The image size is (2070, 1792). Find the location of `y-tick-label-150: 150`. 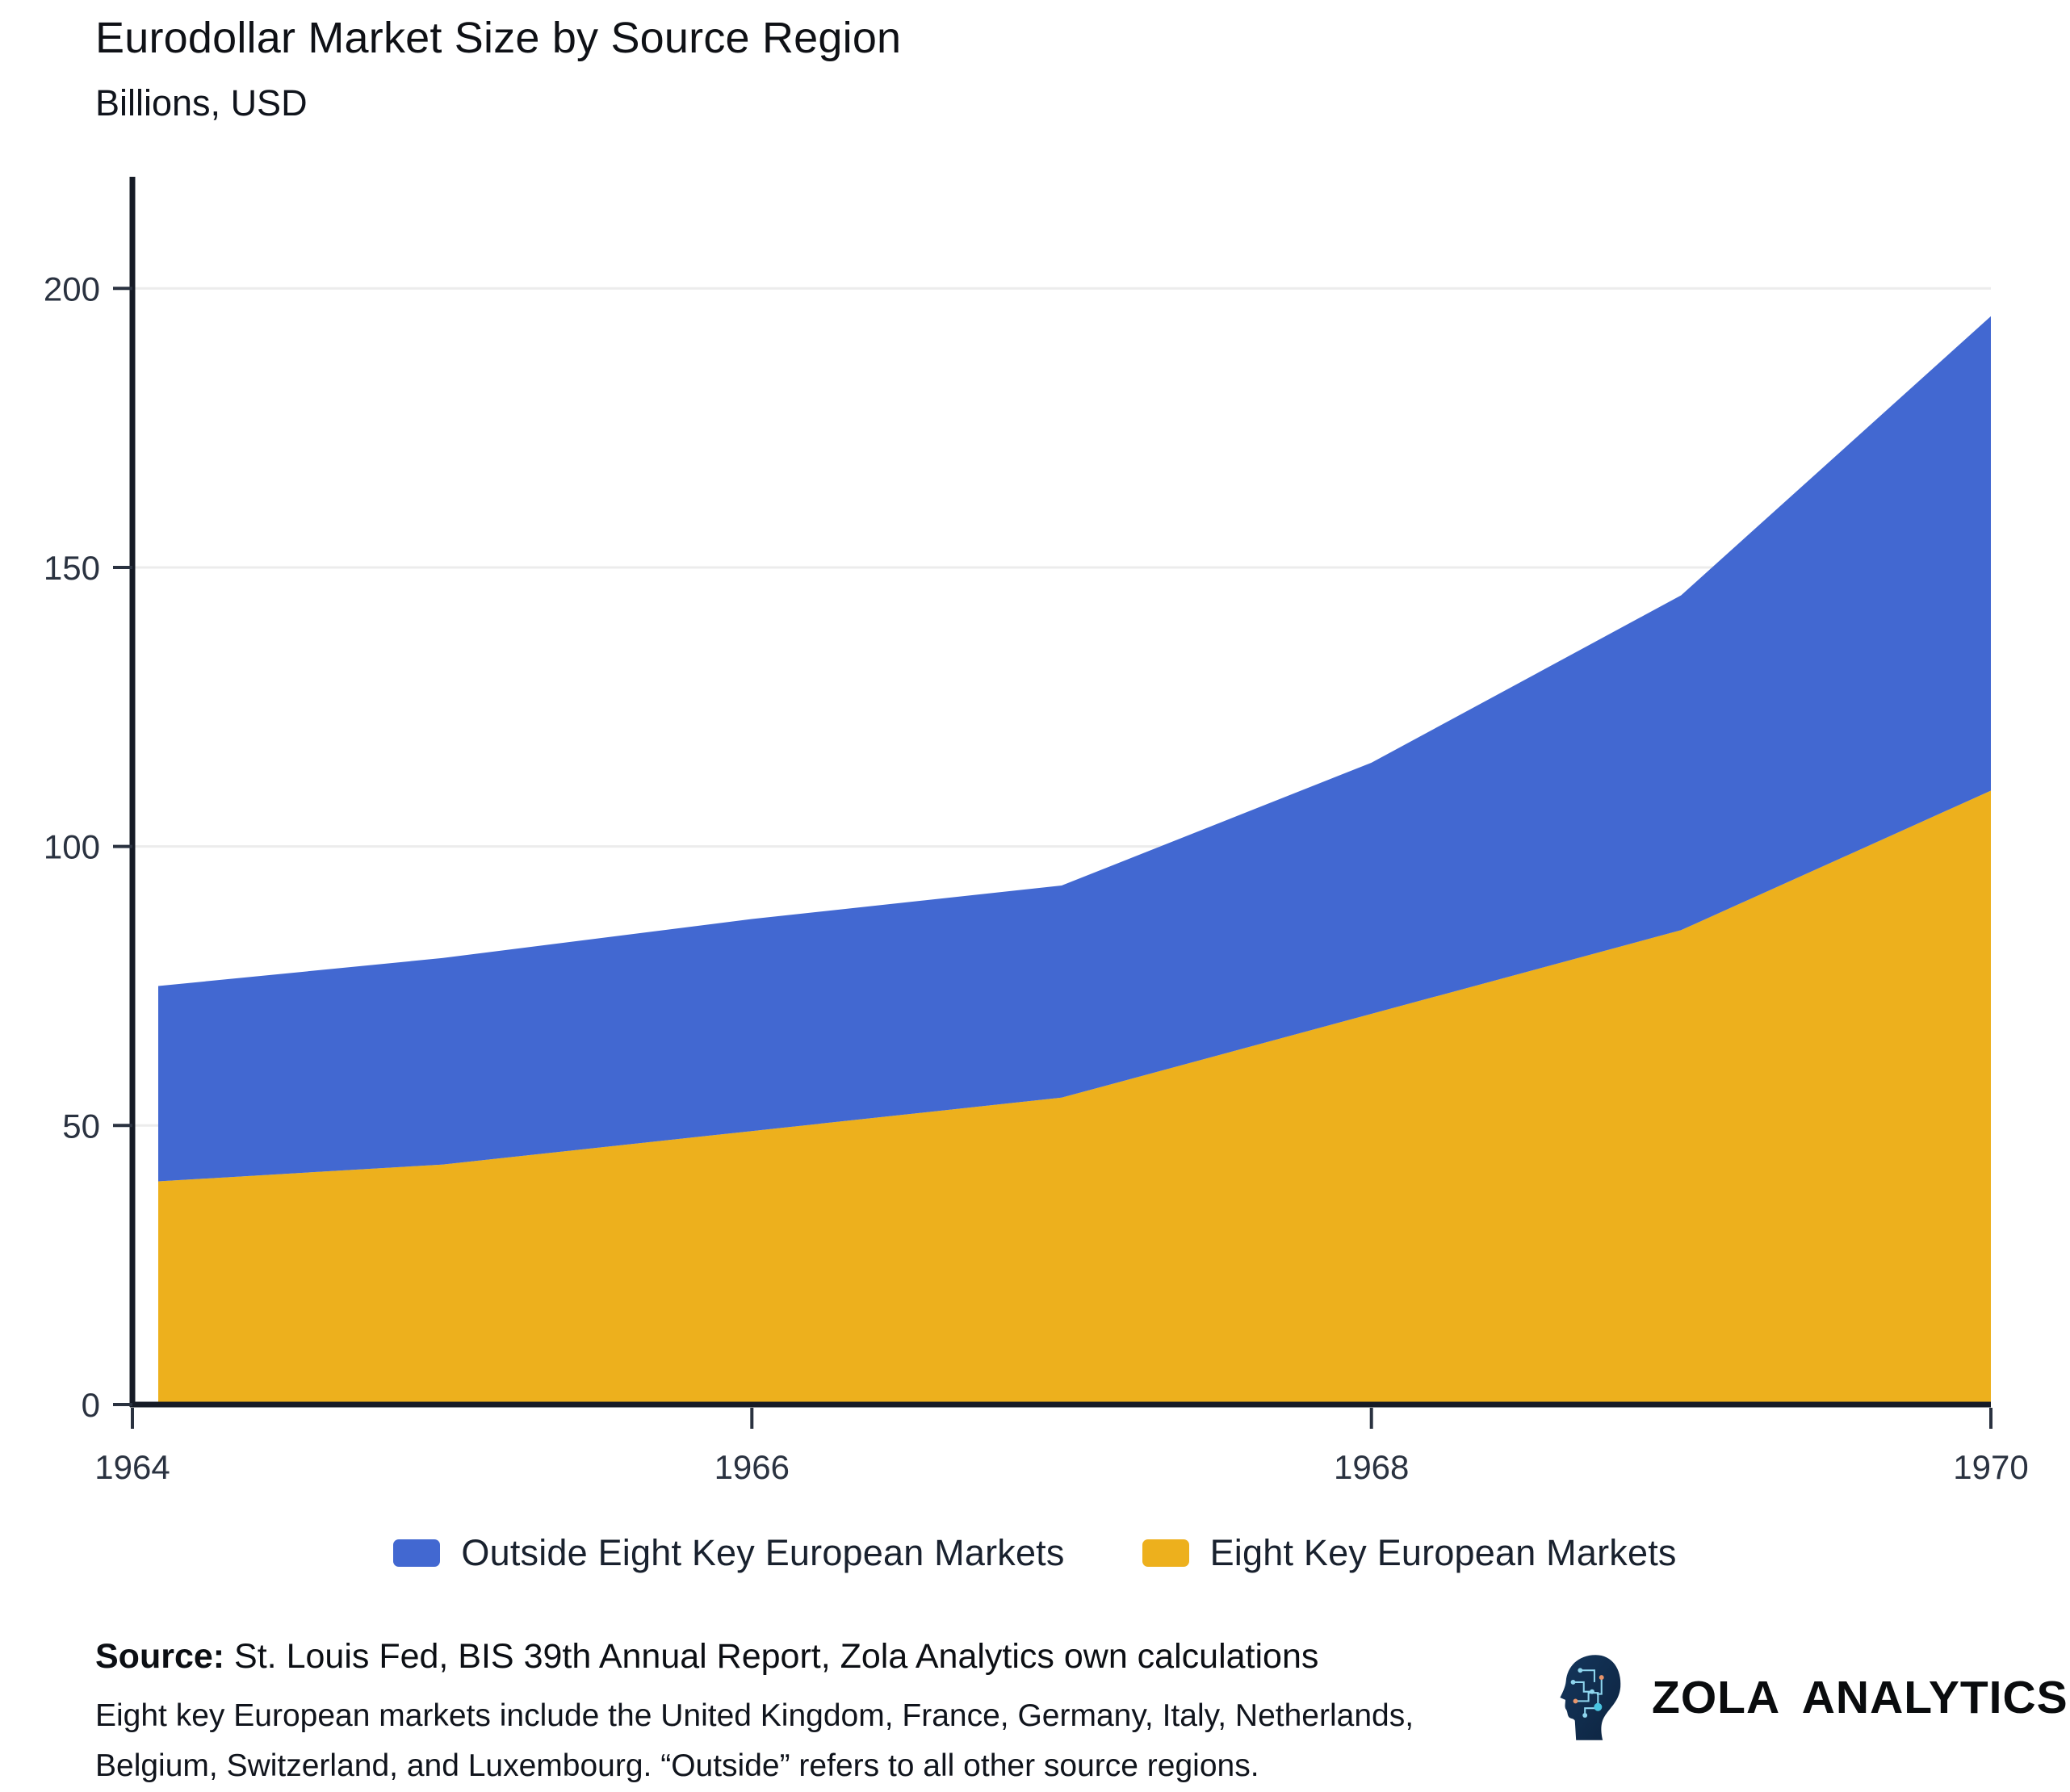

y-tick-label-150: 150 is located at coordinates (72, 568).